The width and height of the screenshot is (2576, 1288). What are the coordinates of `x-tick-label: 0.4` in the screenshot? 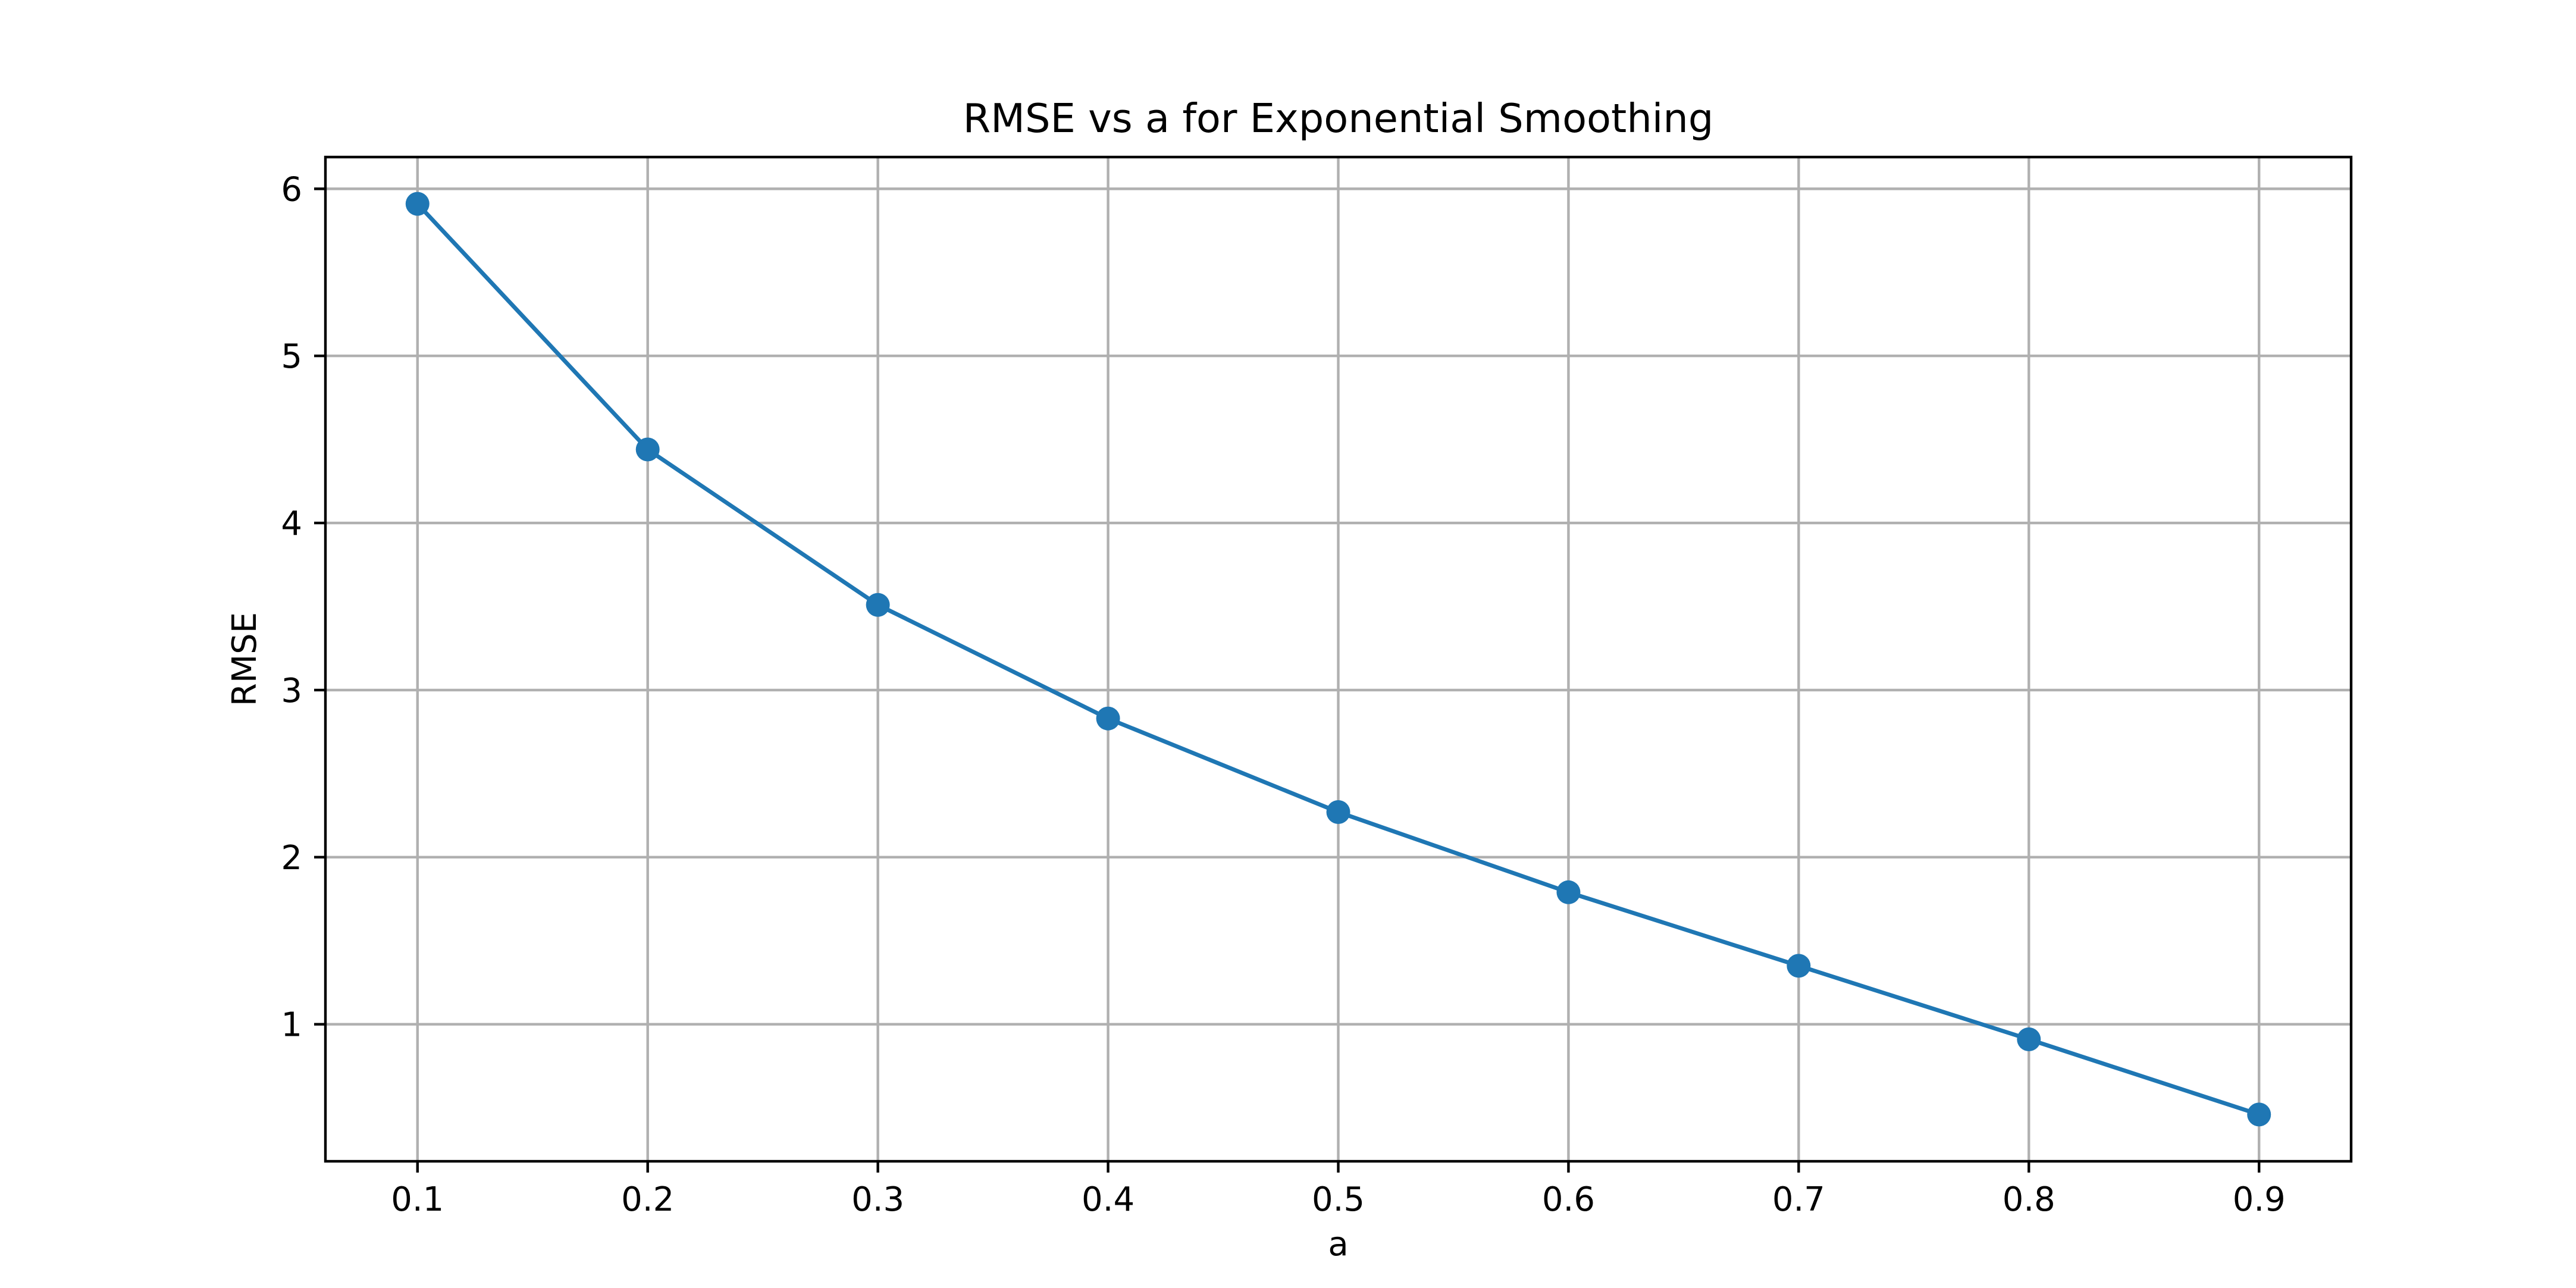 It's located at (1108, 1199).